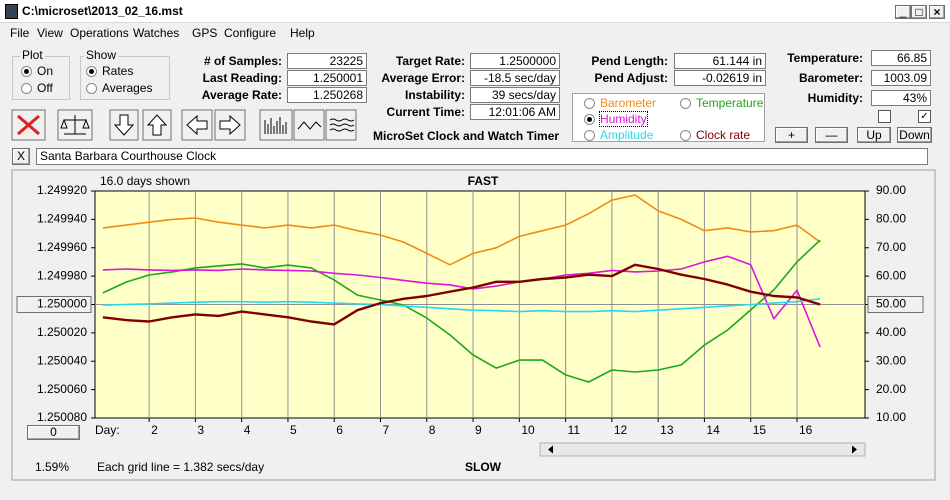  I want to click on field-value: 61.144 in, so click(720, 61).